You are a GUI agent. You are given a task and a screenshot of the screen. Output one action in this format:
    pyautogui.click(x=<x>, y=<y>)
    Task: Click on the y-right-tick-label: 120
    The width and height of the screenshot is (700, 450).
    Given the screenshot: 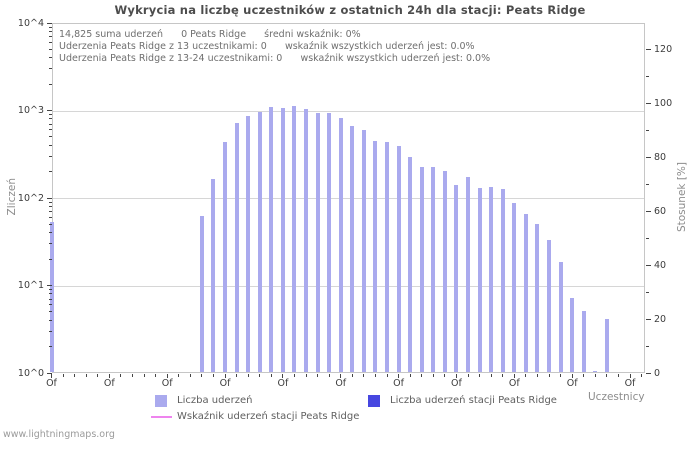 What is the action you would take?
    pyautogui.click(x=663, y=50)
    